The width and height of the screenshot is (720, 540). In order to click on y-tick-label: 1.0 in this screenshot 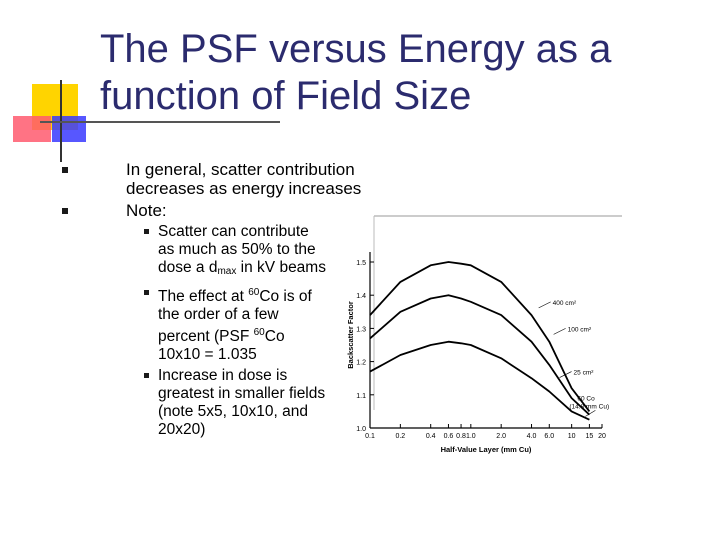, I will do `click(361, 429)`.